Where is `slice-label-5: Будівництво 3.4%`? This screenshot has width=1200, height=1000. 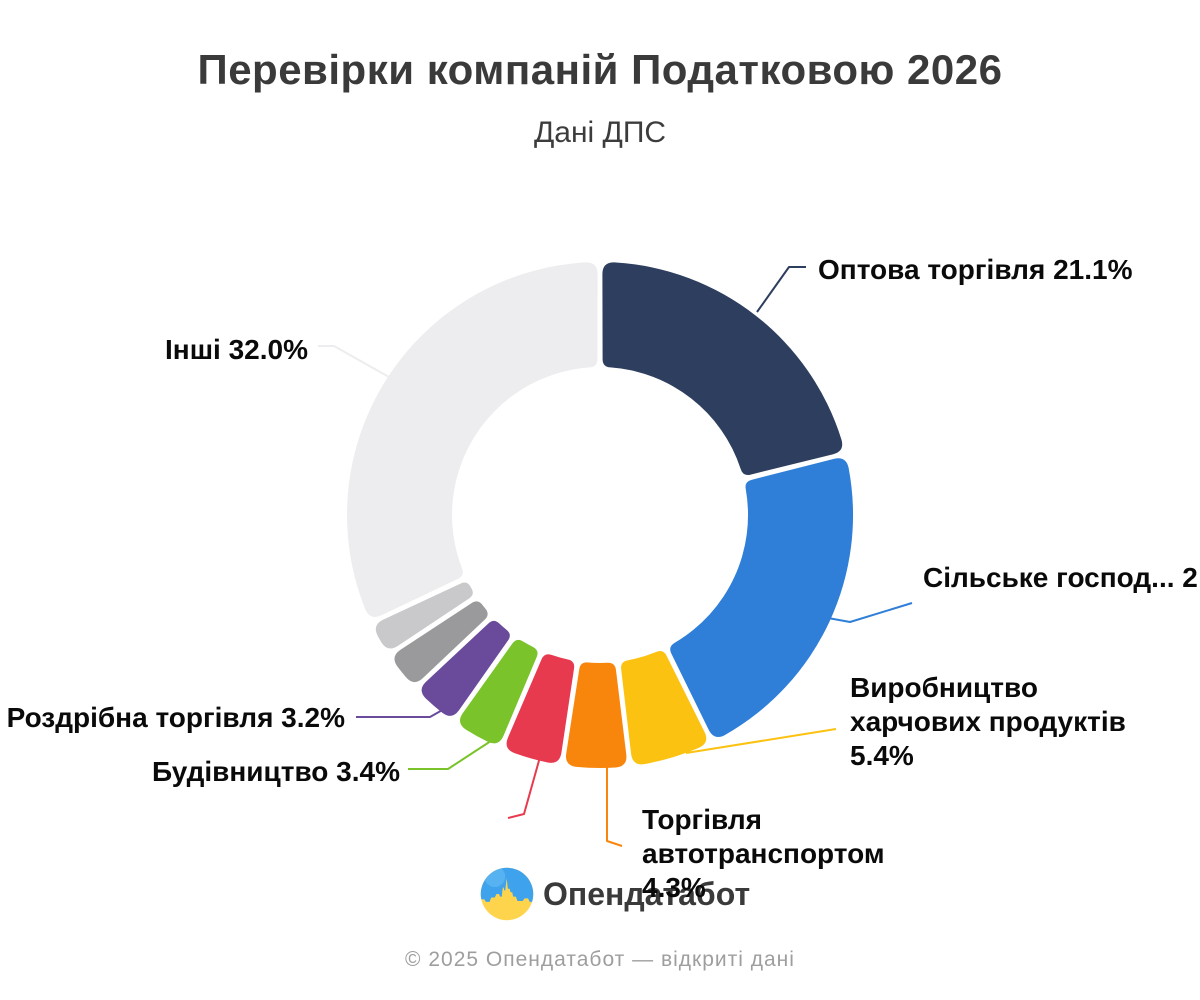
slice-label-5: Будівництво 3.4% is located at coordinates (276, 771).